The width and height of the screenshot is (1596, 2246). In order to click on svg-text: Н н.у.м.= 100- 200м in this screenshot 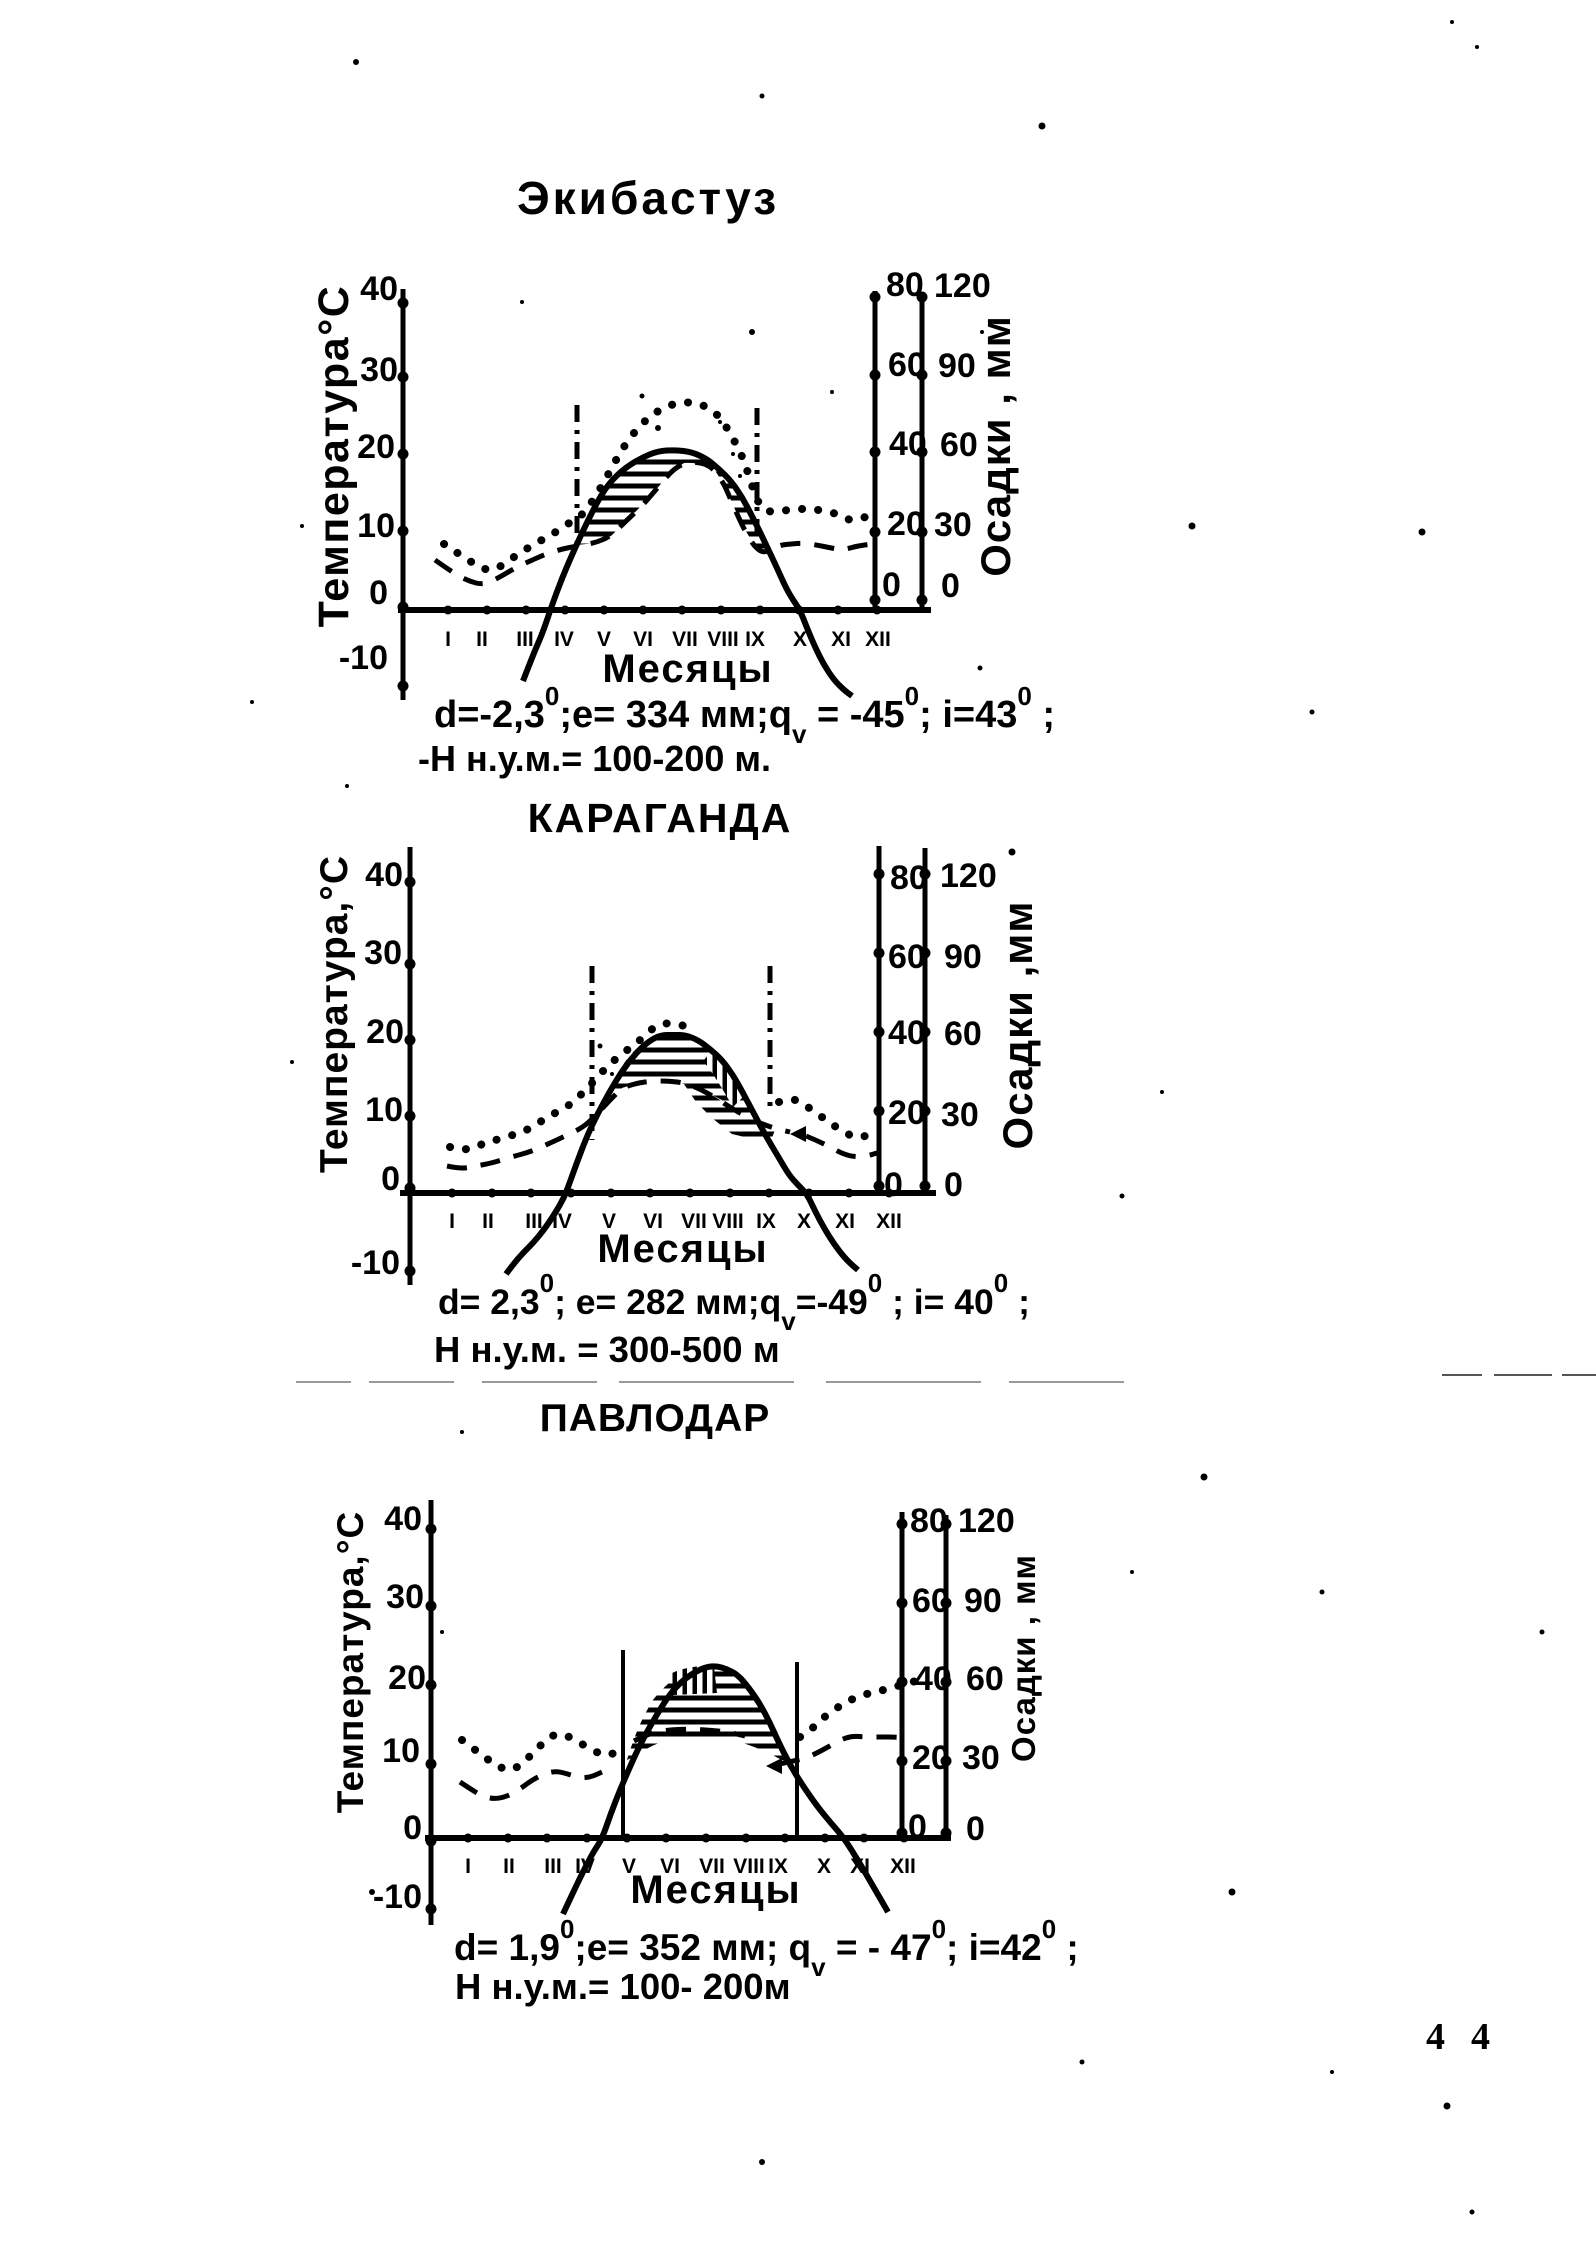, I will do `click(623, 1986)`.